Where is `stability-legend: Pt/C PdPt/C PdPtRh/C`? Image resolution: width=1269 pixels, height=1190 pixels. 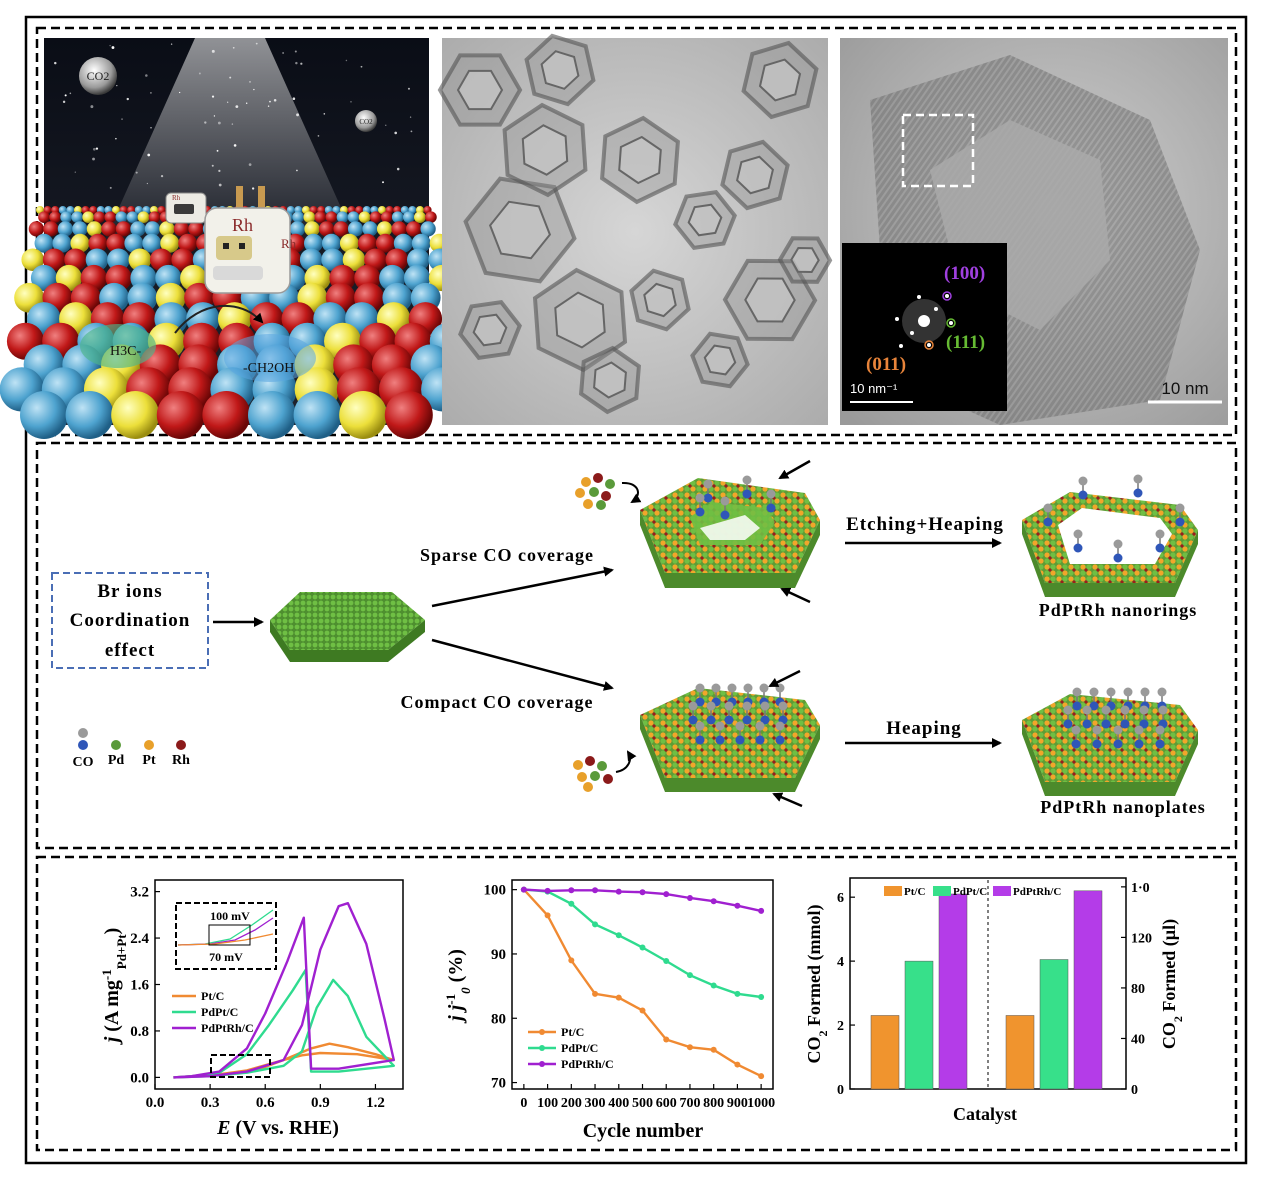 stability-legend: Pt/C PdPt/C PdPtRh/C is located at coordinates (571, 1048).